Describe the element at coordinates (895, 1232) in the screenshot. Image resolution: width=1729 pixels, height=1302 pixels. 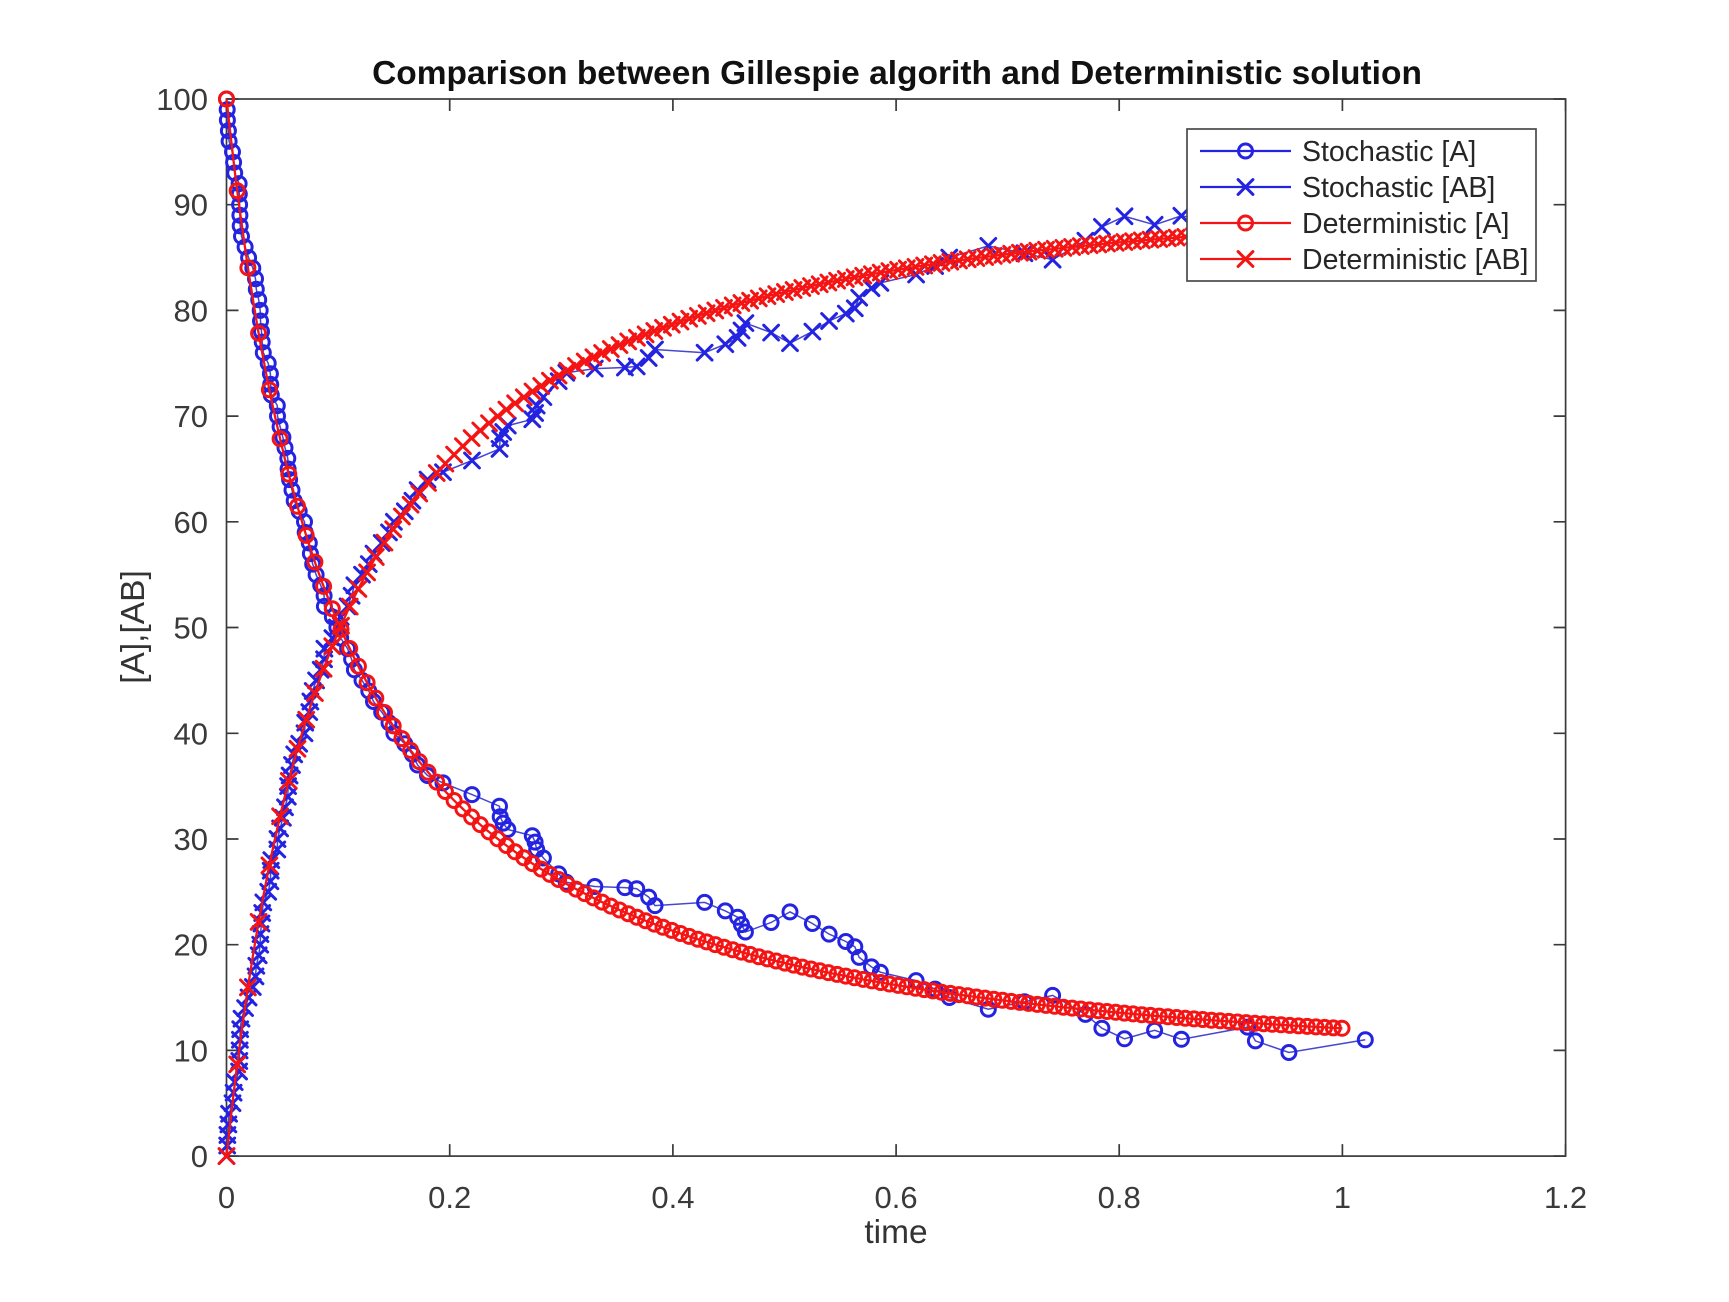
I see `svg-text: time` at that location.